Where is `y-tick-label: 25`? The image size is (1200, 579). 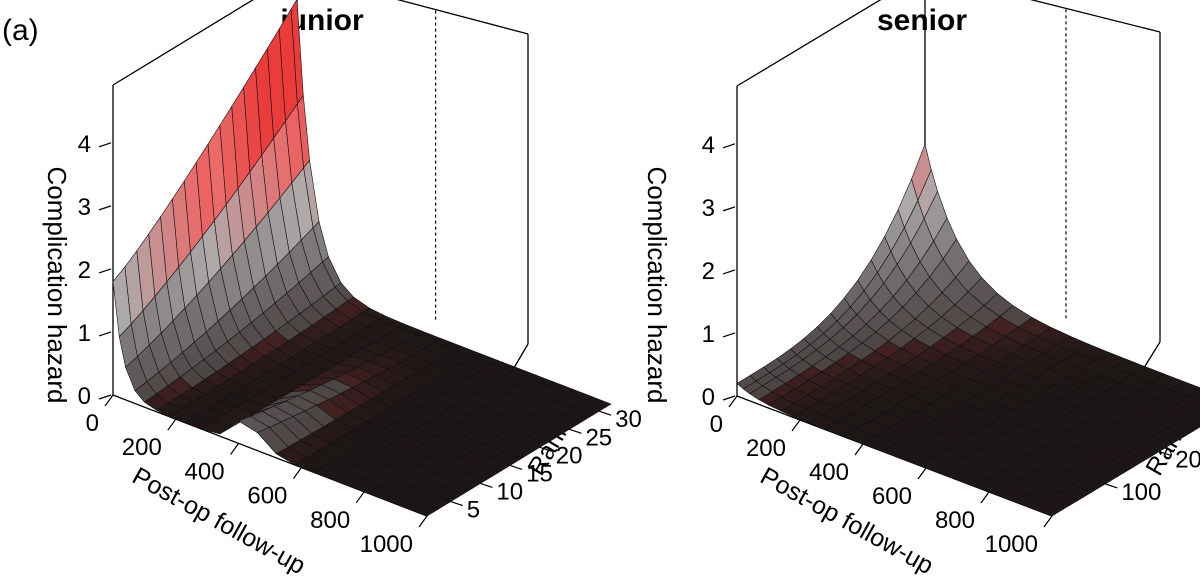
y-tick-label: 25 is located at coordinates (598, 437).